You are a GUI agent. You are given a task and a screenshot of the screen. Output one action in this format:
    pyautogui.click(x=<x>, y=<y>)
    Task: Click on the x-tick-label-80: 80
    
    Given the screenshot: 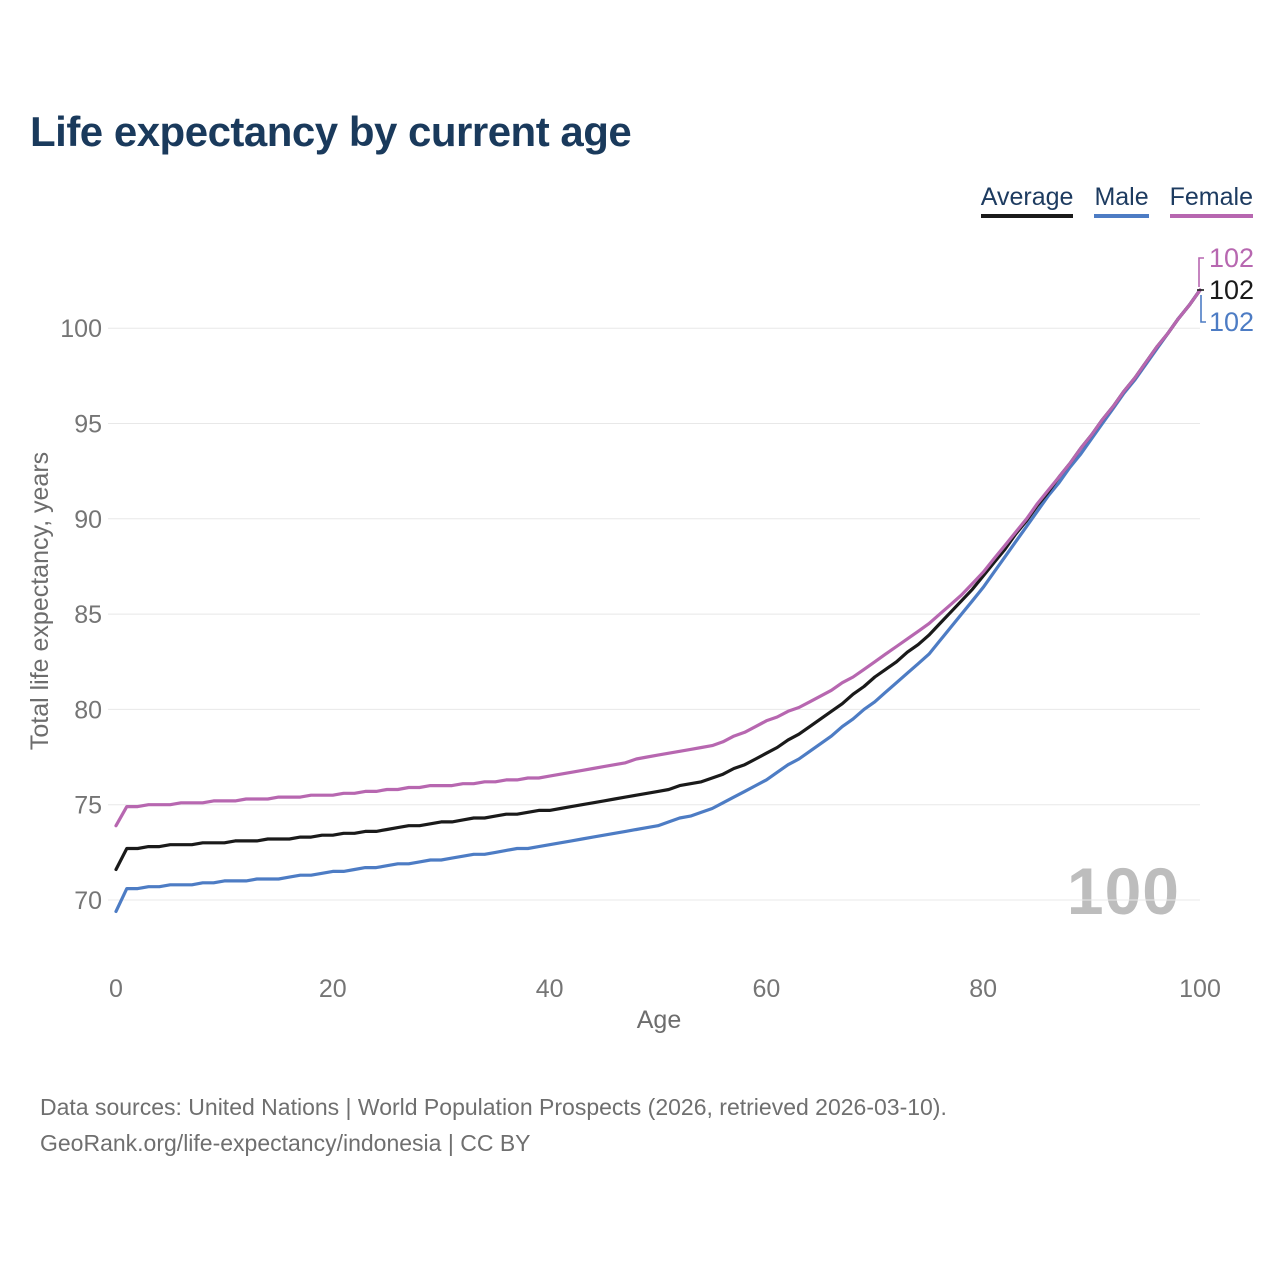 What is the action you would take?
    pyautogui.click(x=983, y=989)
    